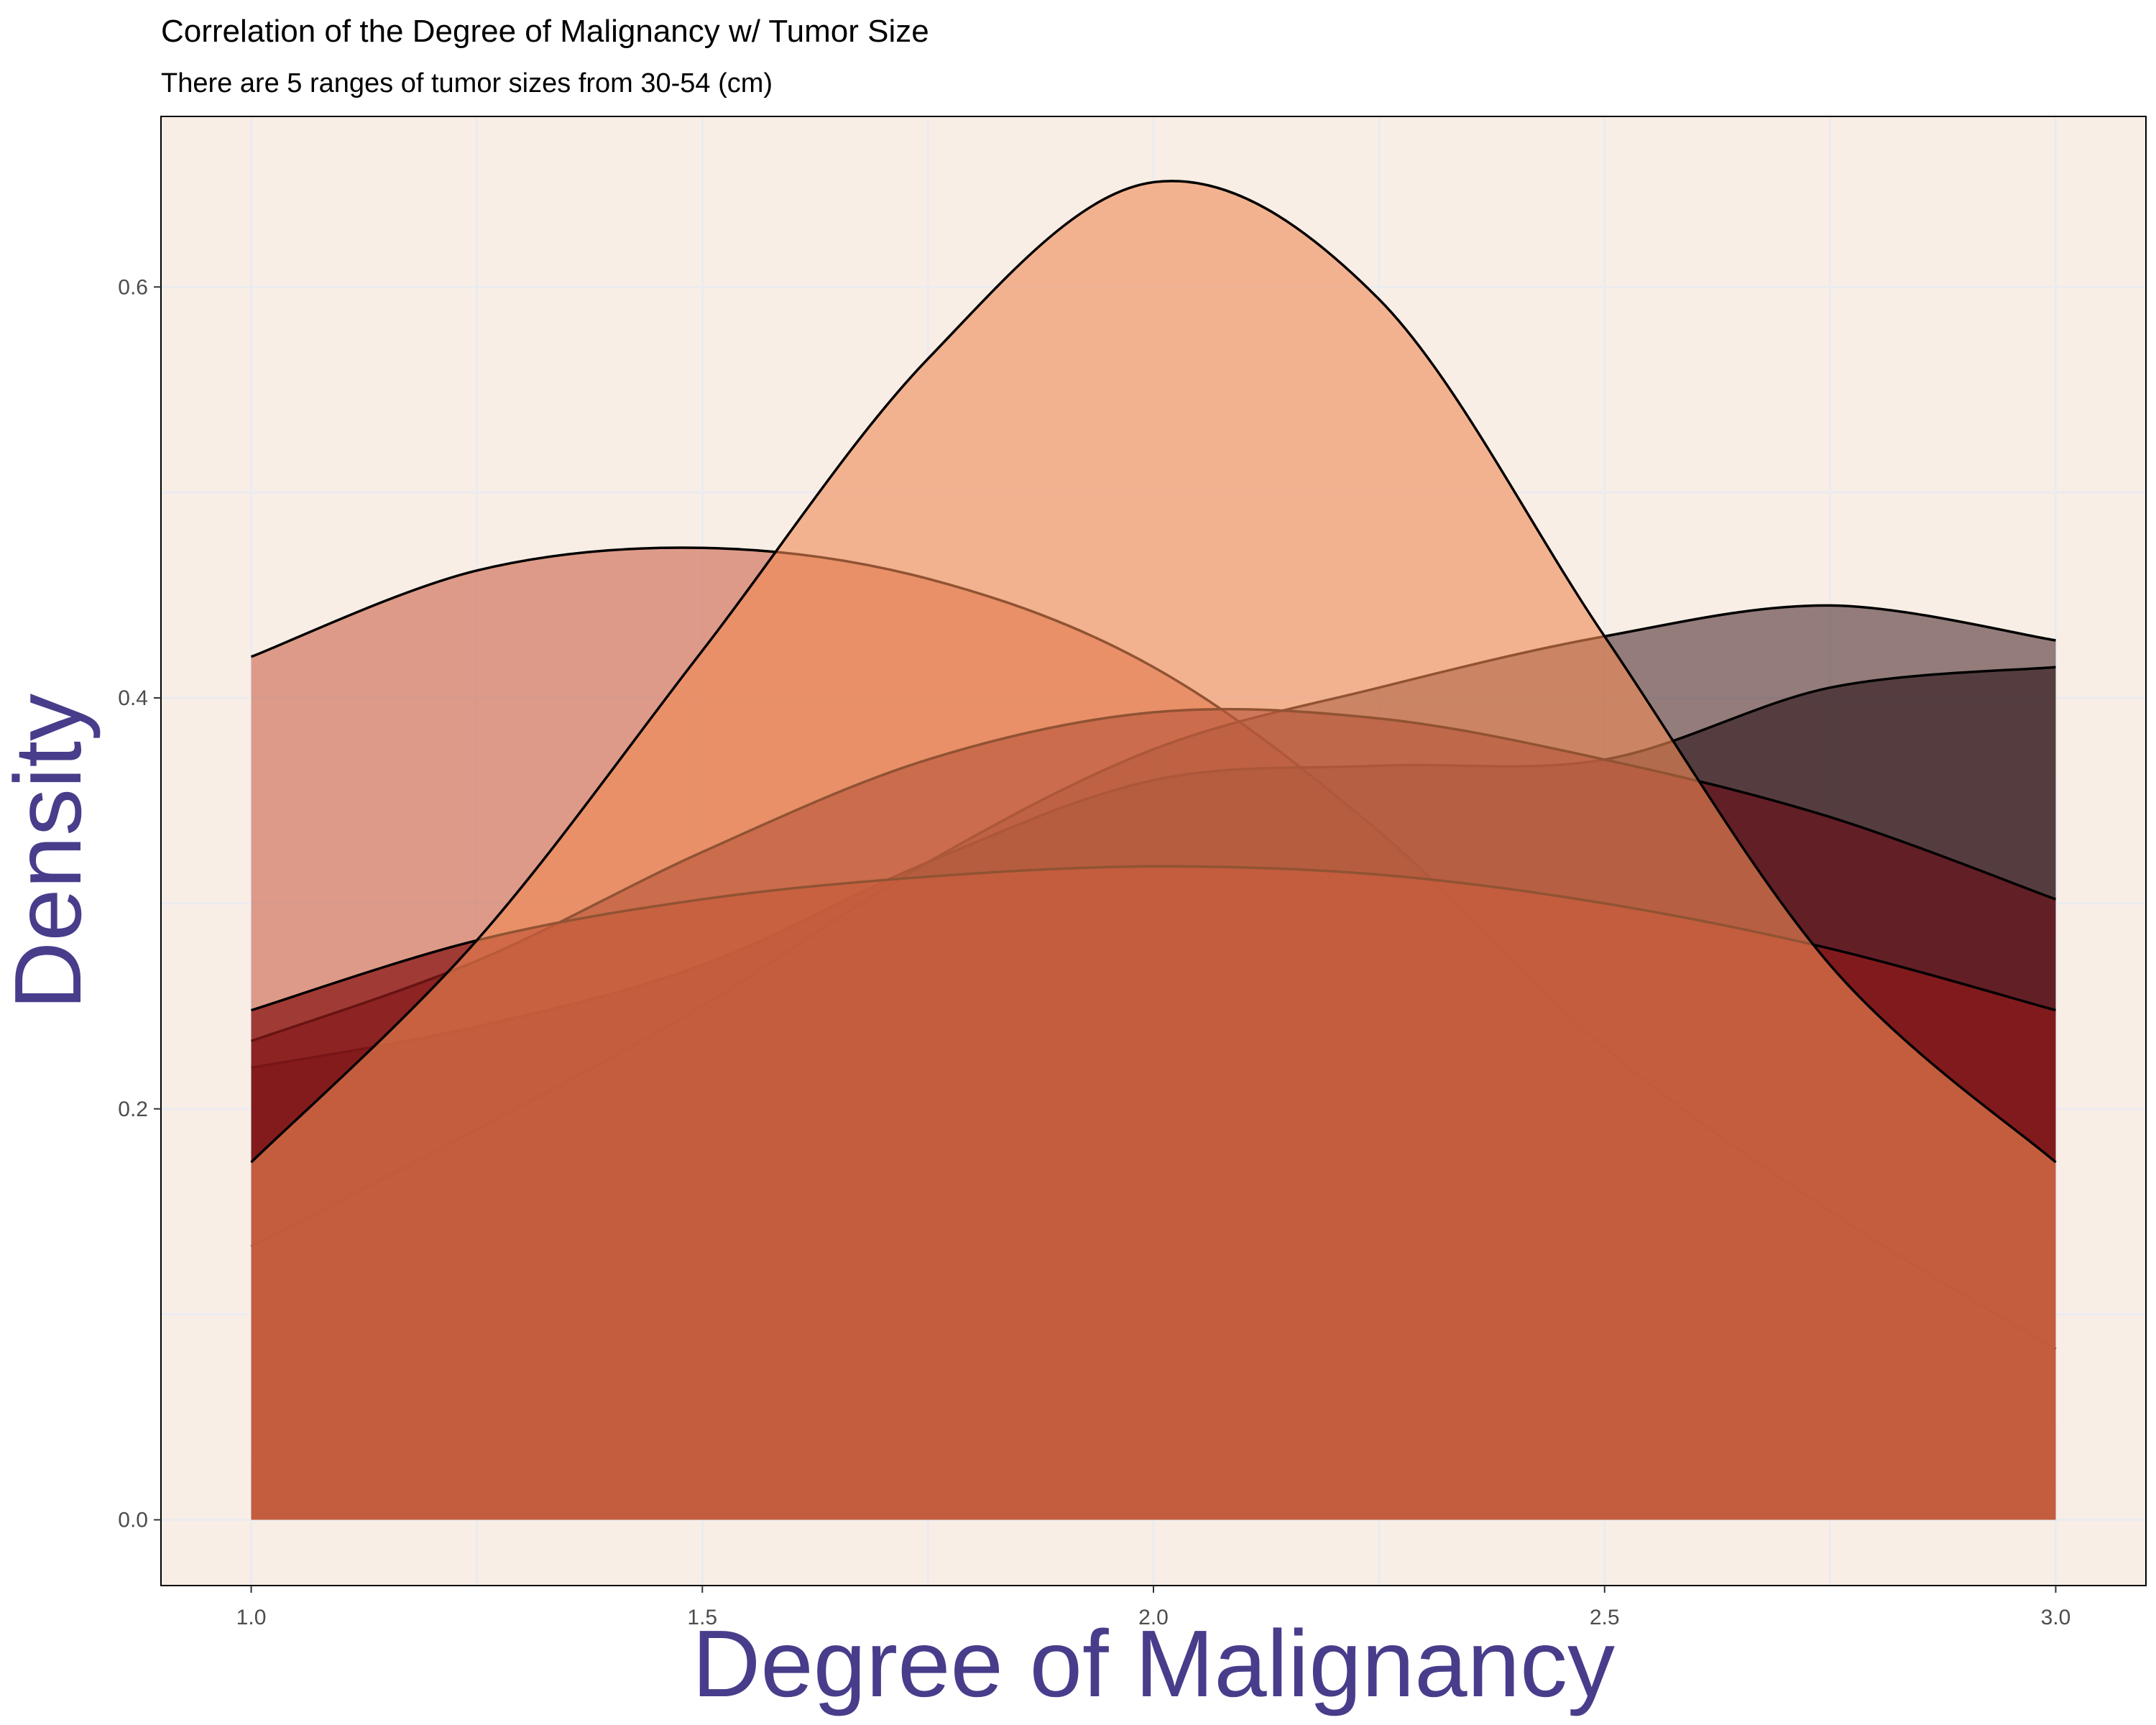 The image size is (2156, 1725). What do you see at coordinates (133, 1520) in the screenshot?
I see `y-tick-label: 0.0` at bounding box center [133, 1520].